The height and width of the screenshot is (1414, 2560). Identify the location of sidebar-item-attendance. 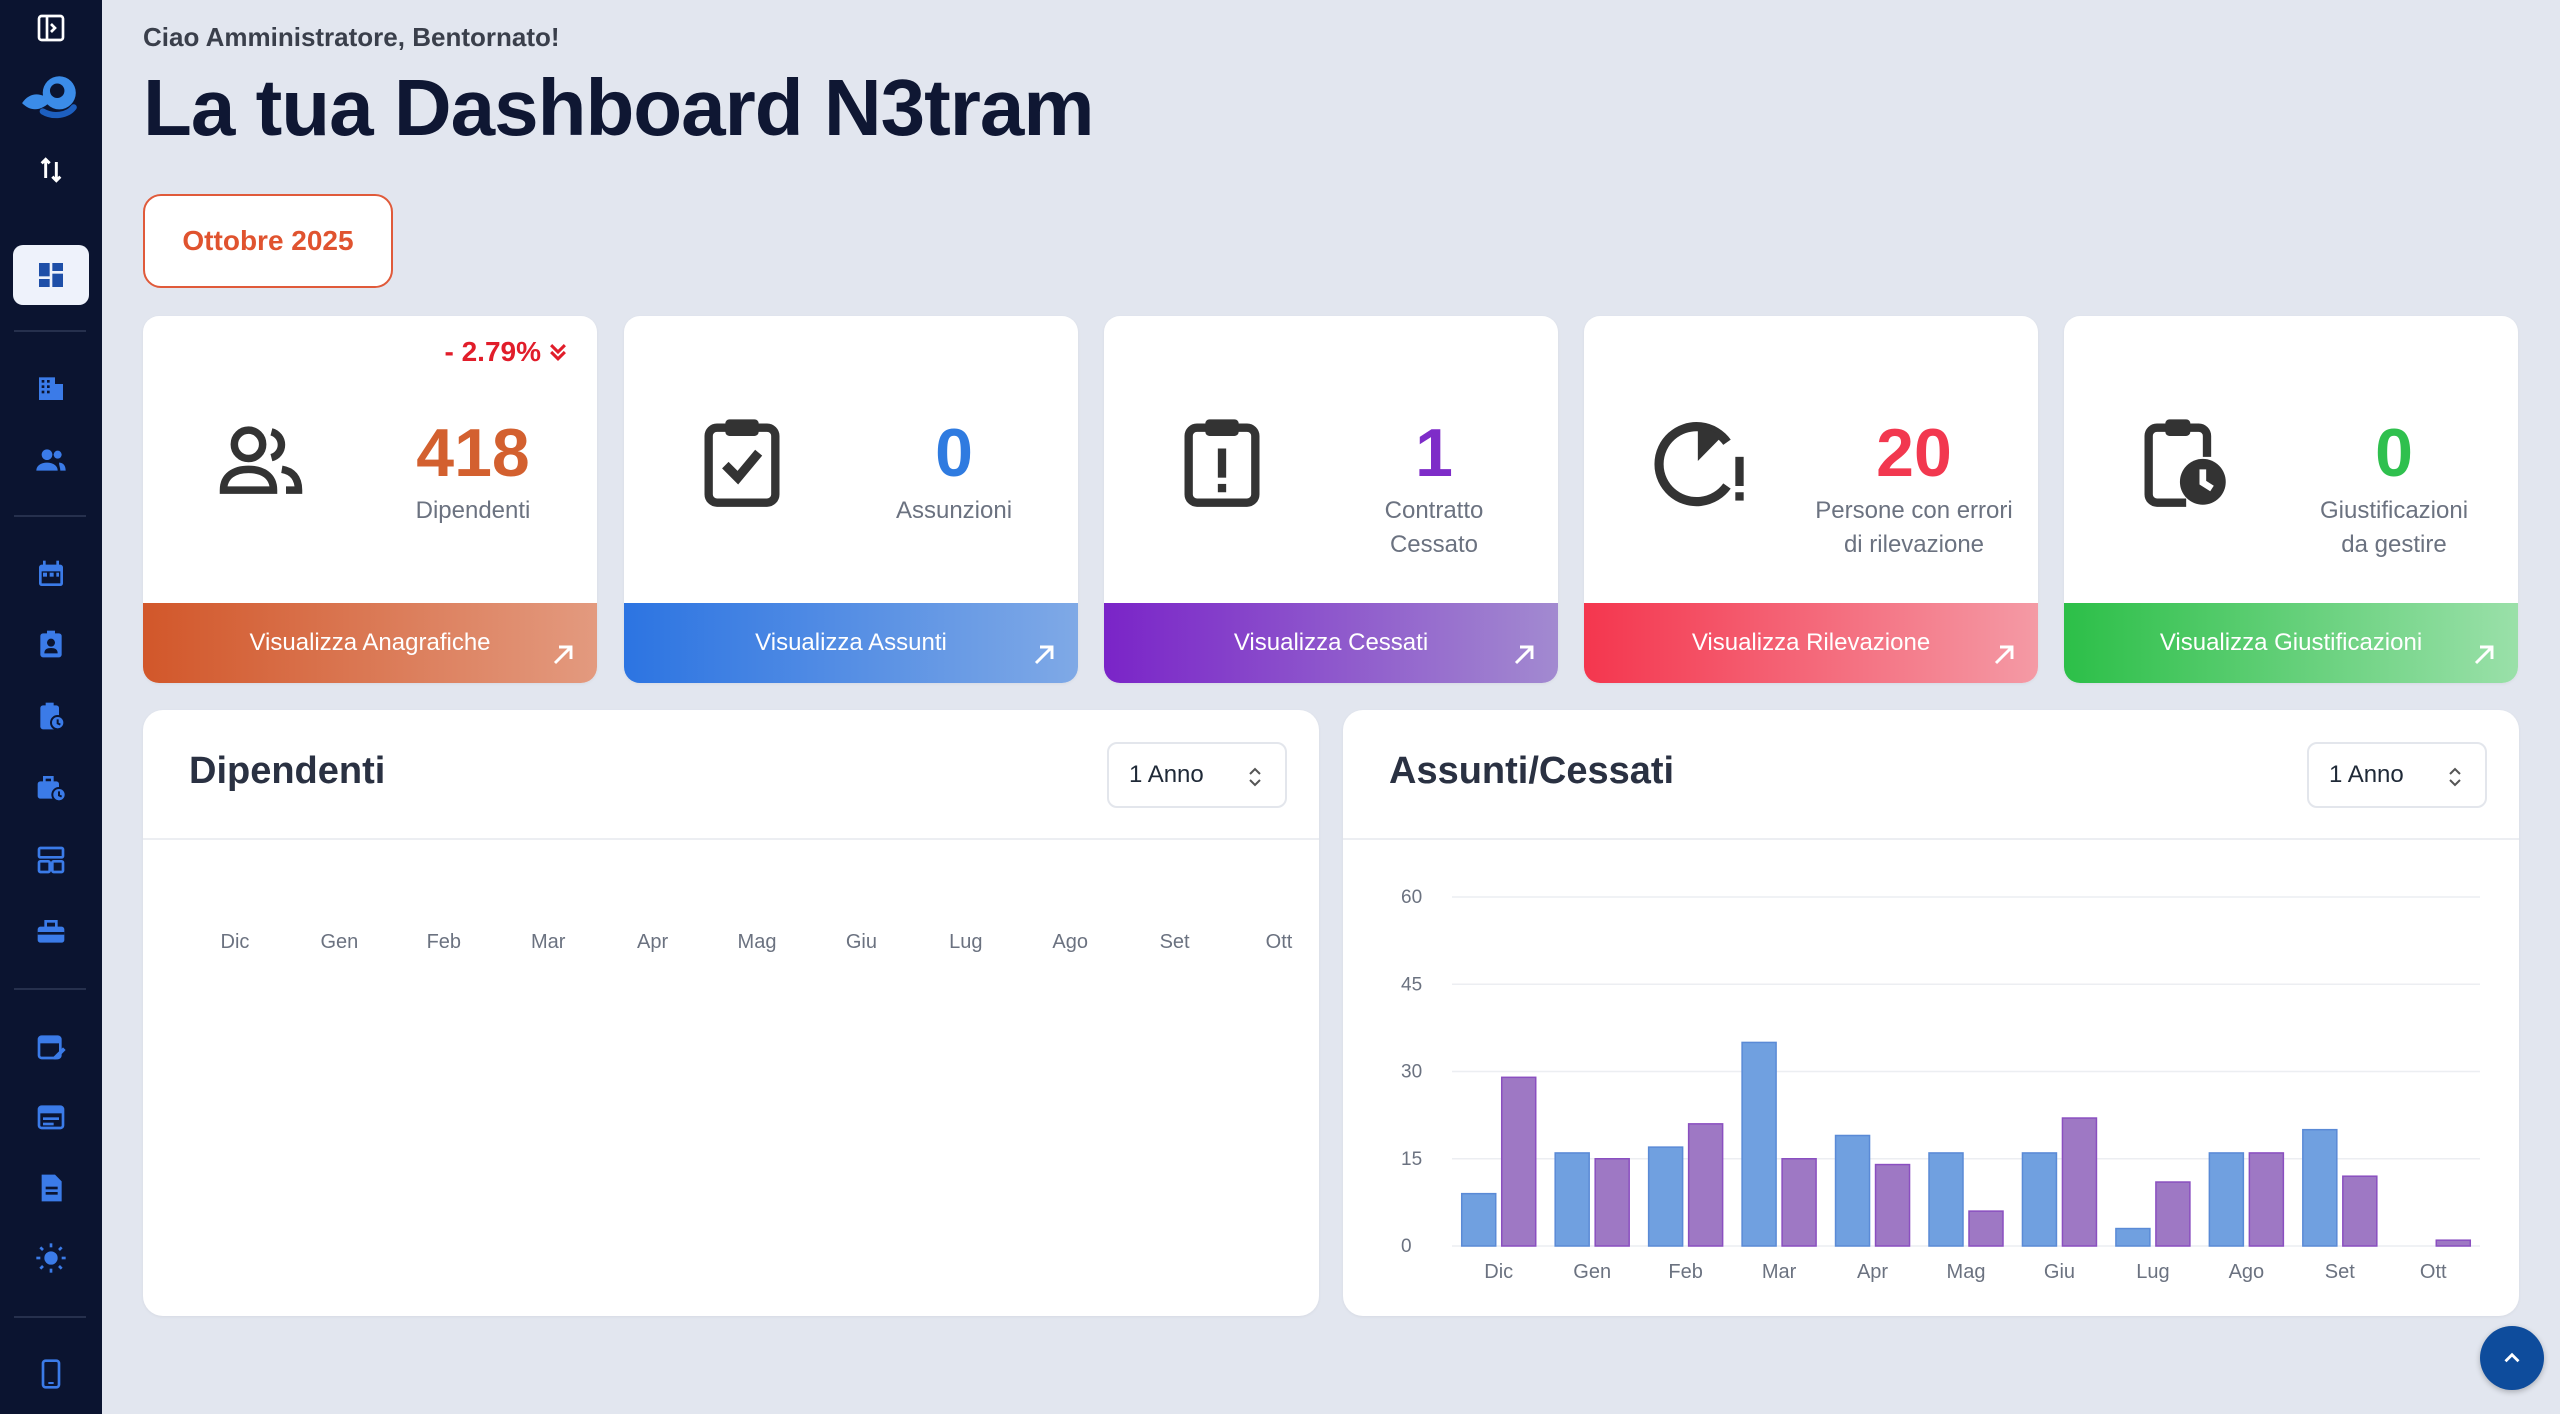
(51, 716).